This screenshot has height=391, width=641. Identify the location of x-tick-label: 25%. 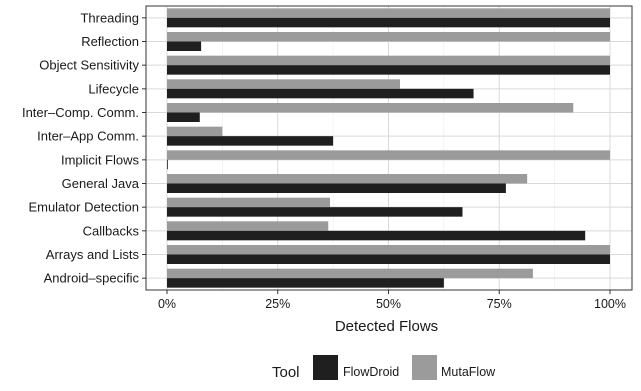
(277, 304).